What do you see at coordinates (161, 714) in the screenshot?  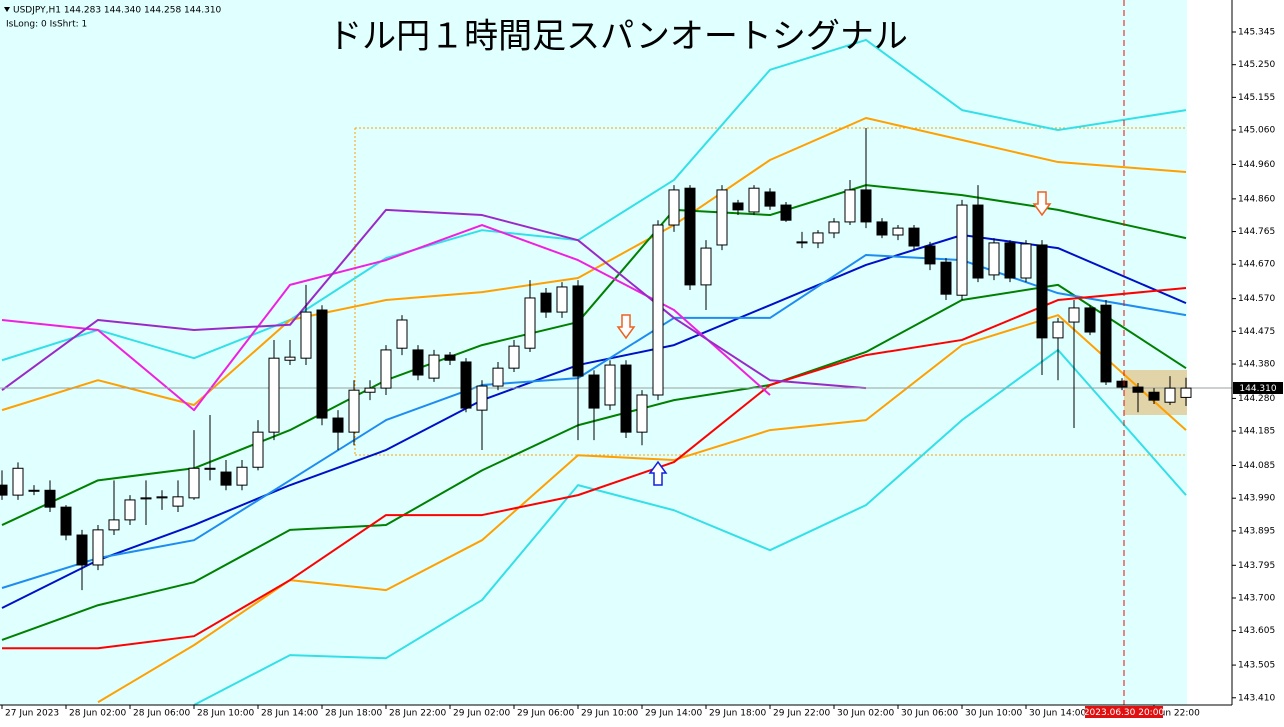 I see `x-tick-label: 28 Jun 06:00` at bounding box center [161, 714].